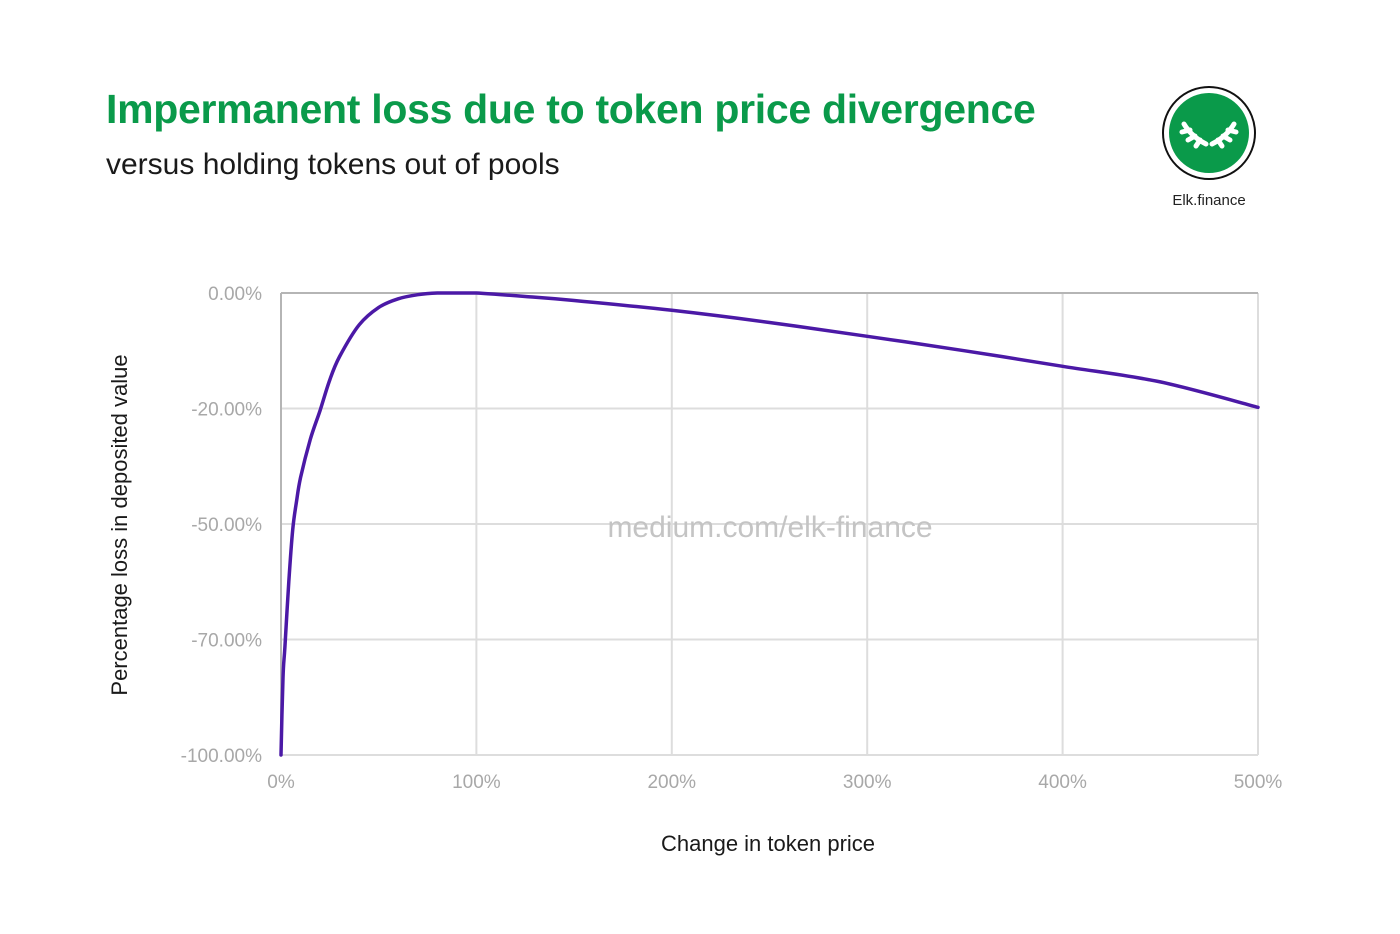 Image resolution: width=1400 pixels, height=934 pixels. I want to click on y-tick-label: -20.00%, so click(226, 410).